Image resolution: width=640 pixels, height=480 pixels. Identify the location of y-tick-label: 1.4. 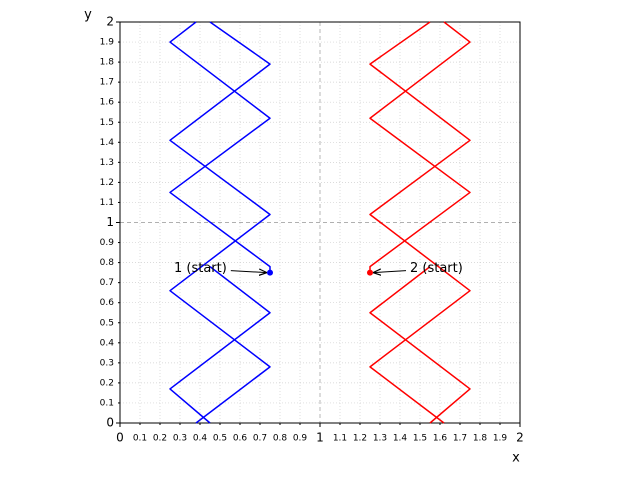
(107, 143).